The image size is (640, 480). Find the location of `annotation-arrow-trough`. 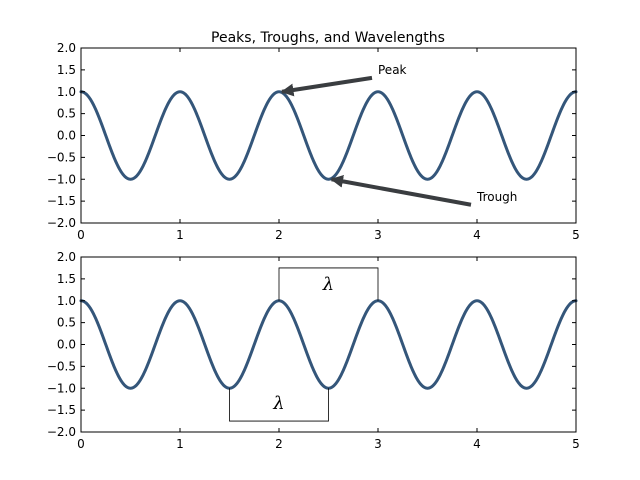

annotation-arrow-trough is located at coordinates (401, 191).